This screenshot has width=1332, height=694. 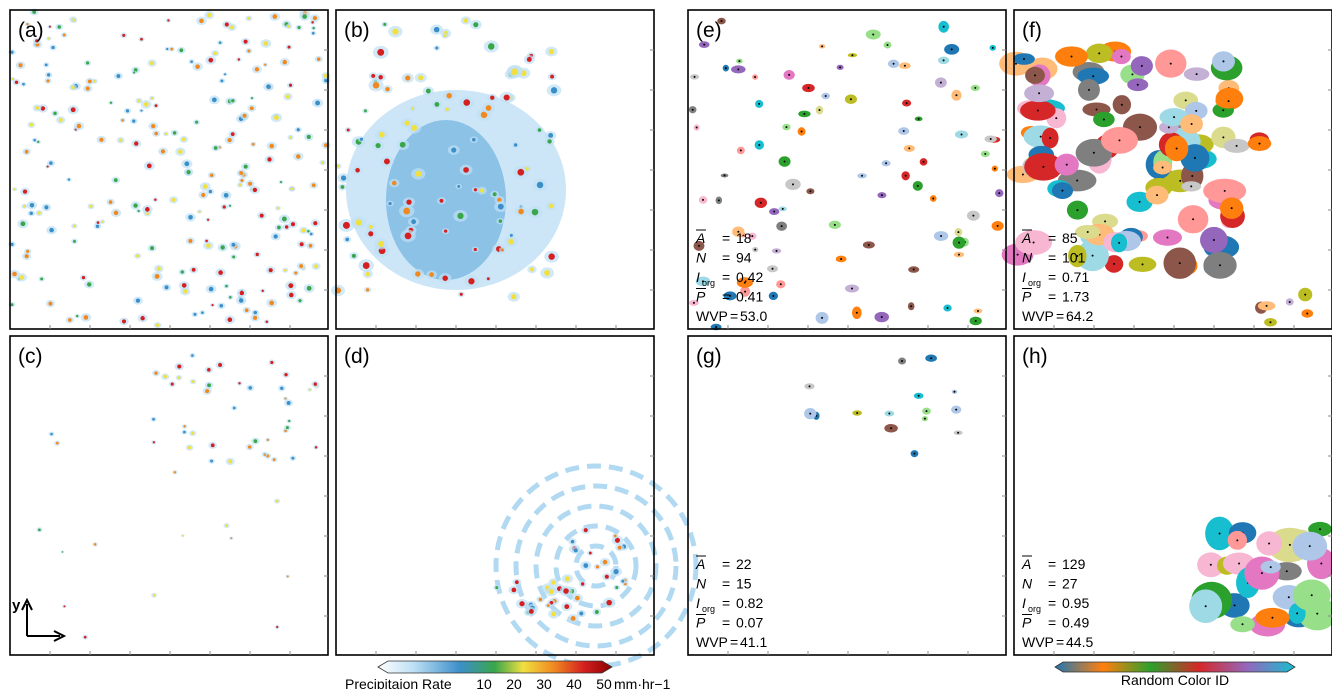 What do you see at coordinates (514, 682) in the screenshot?
I see `colorbar-tick-label: 20` at bounding box center [514, 682].